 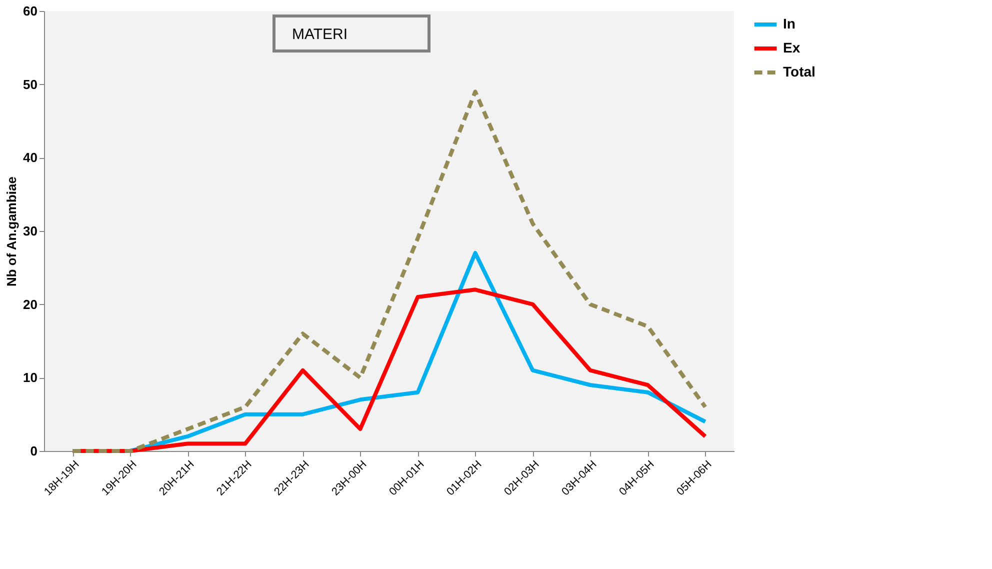 What do you see at coordinates (30, 158) in the screenshot?
I see `y-tick-label: 40` at bounding box center [30, 158].